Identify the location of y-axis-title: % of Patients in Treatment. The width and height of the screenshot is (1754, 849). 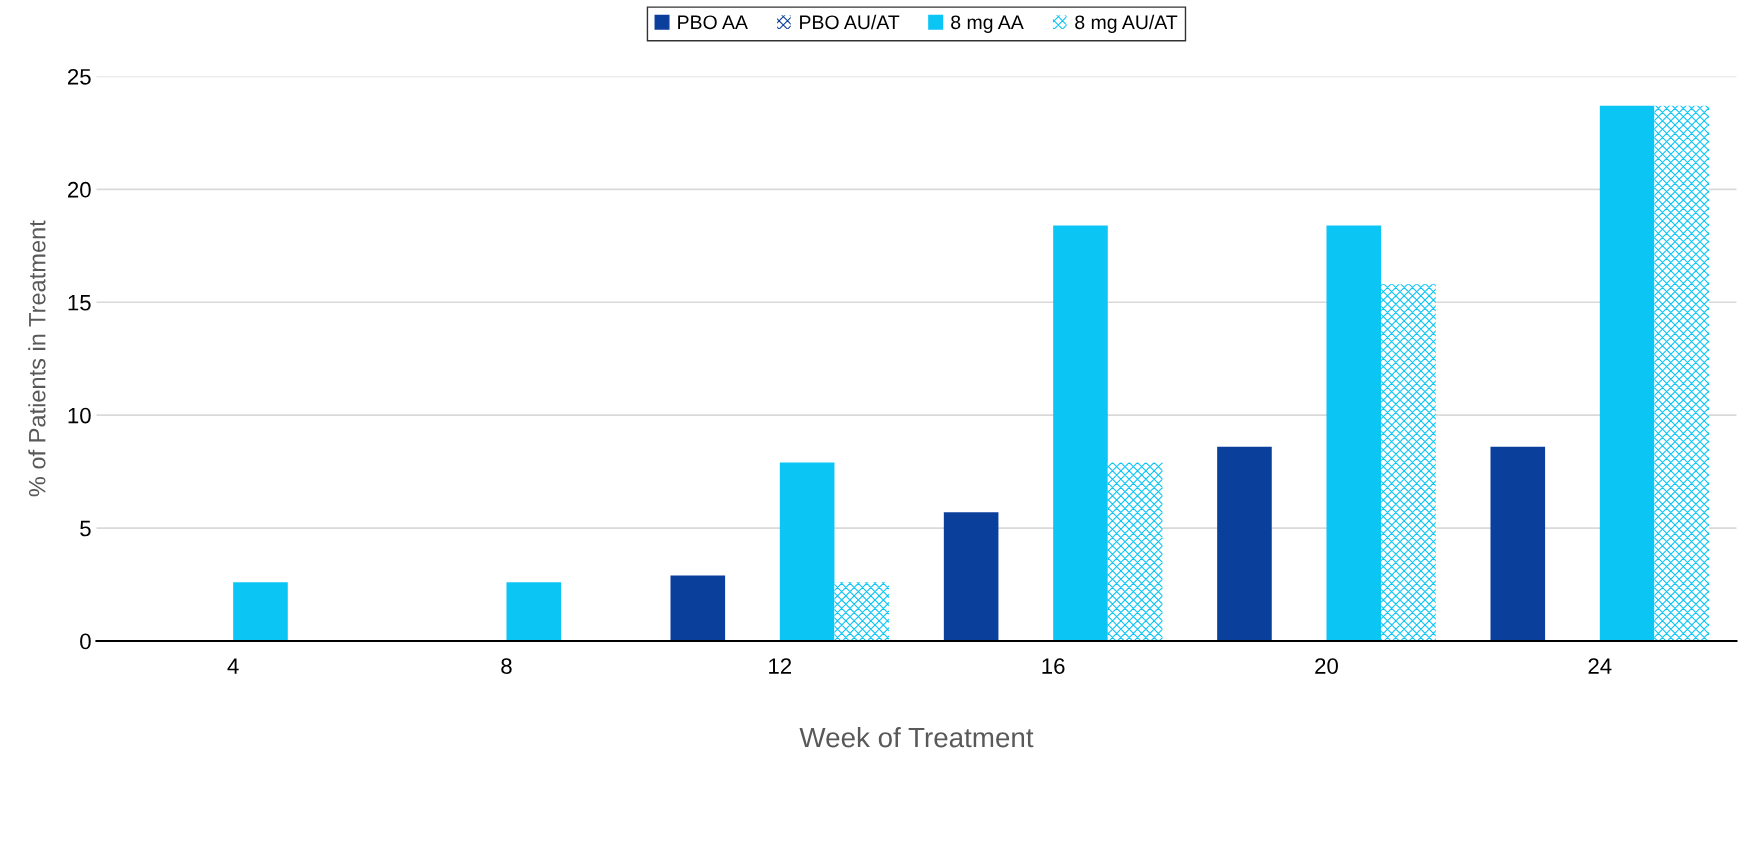
(37, 358).